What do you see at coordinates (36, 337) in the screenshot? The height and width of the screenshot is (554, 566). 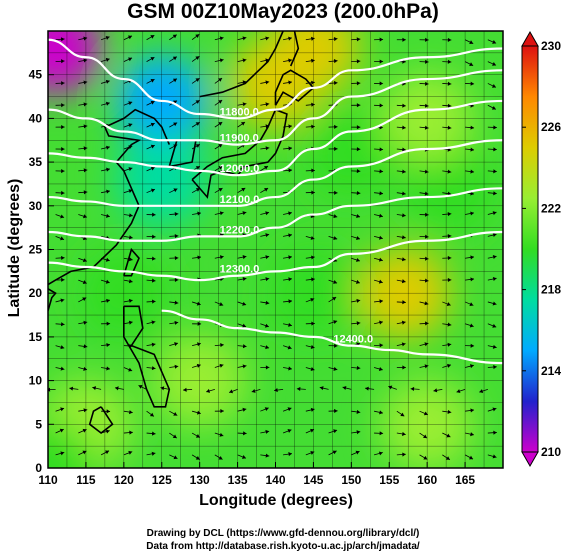 I see `y-tick-label: 15` at bounding box center [36, 337].